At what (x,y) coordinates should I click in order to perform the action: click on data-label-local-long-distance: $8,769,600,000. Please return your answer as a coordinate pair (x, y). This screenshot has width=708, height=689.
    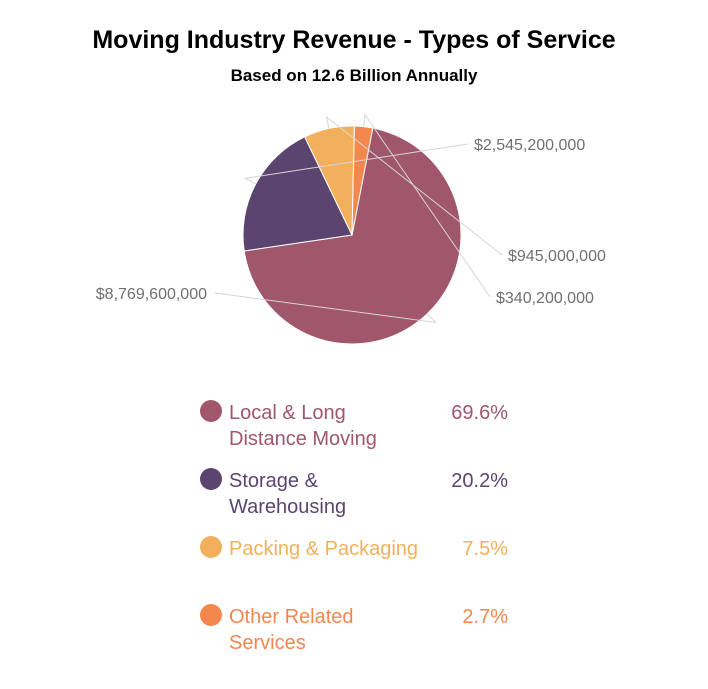
    Looking at the image, I should click on (151, 294).